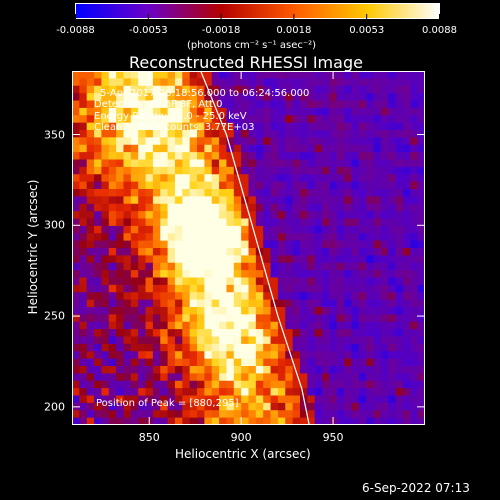  Describe the element at coordinates (221, 30) in the screenshot. I see `colorbar-tick-label: -0.0018` at that location.